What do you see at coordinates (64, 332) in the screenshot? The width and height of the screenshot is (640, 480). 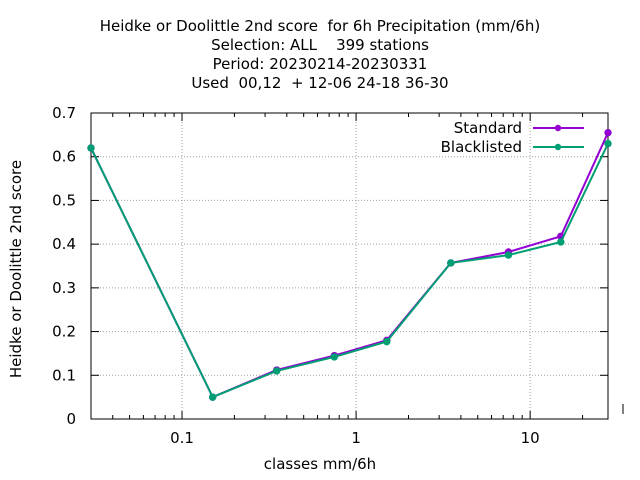 I see `y-tick-label: 0.2` at bounding box center [64, 332].